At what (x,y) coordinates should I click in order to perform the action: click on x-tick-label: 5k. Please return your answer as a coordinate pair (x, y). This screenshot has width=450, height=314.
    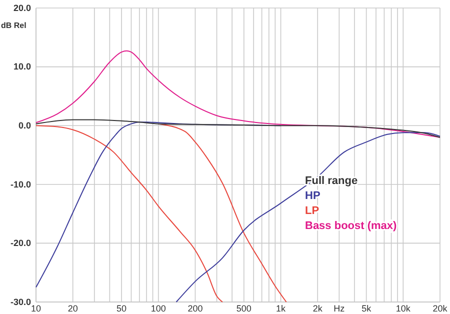
    Looking at the image, I should click on (367, 308).